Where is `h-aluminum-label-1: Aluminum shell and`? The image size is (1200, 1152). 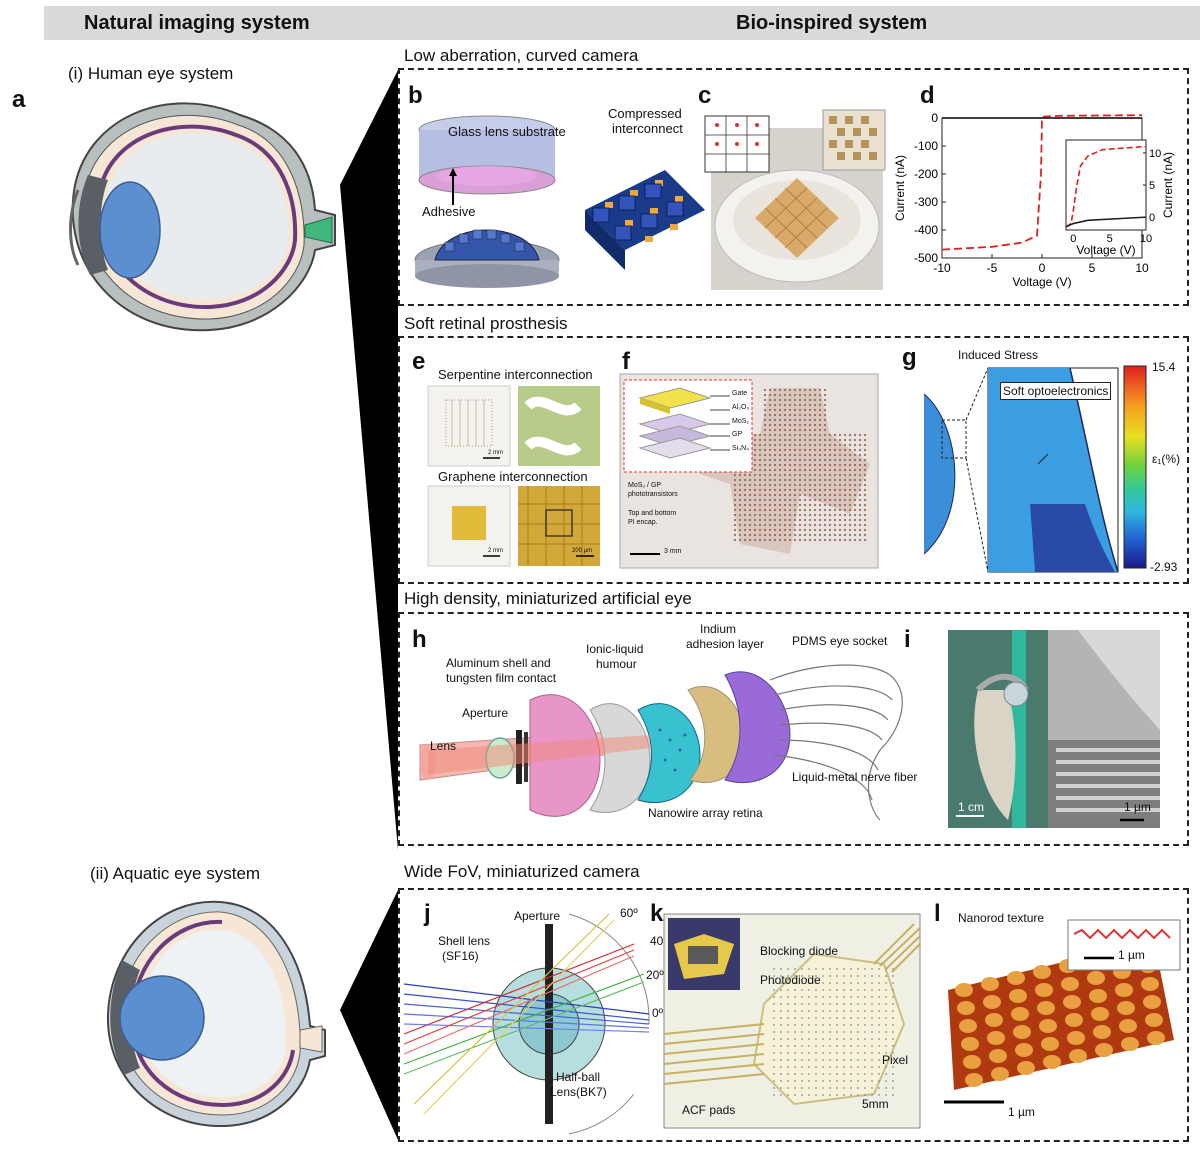 h-aluminum-label-1: Aluminum shell and is located at coordinates (498, 663).